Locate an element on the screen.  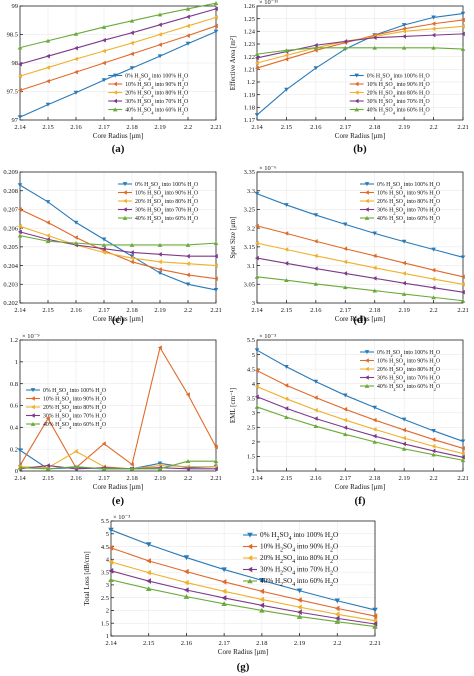
legend-text-part: 0% H is located at coordinates (132, 77).